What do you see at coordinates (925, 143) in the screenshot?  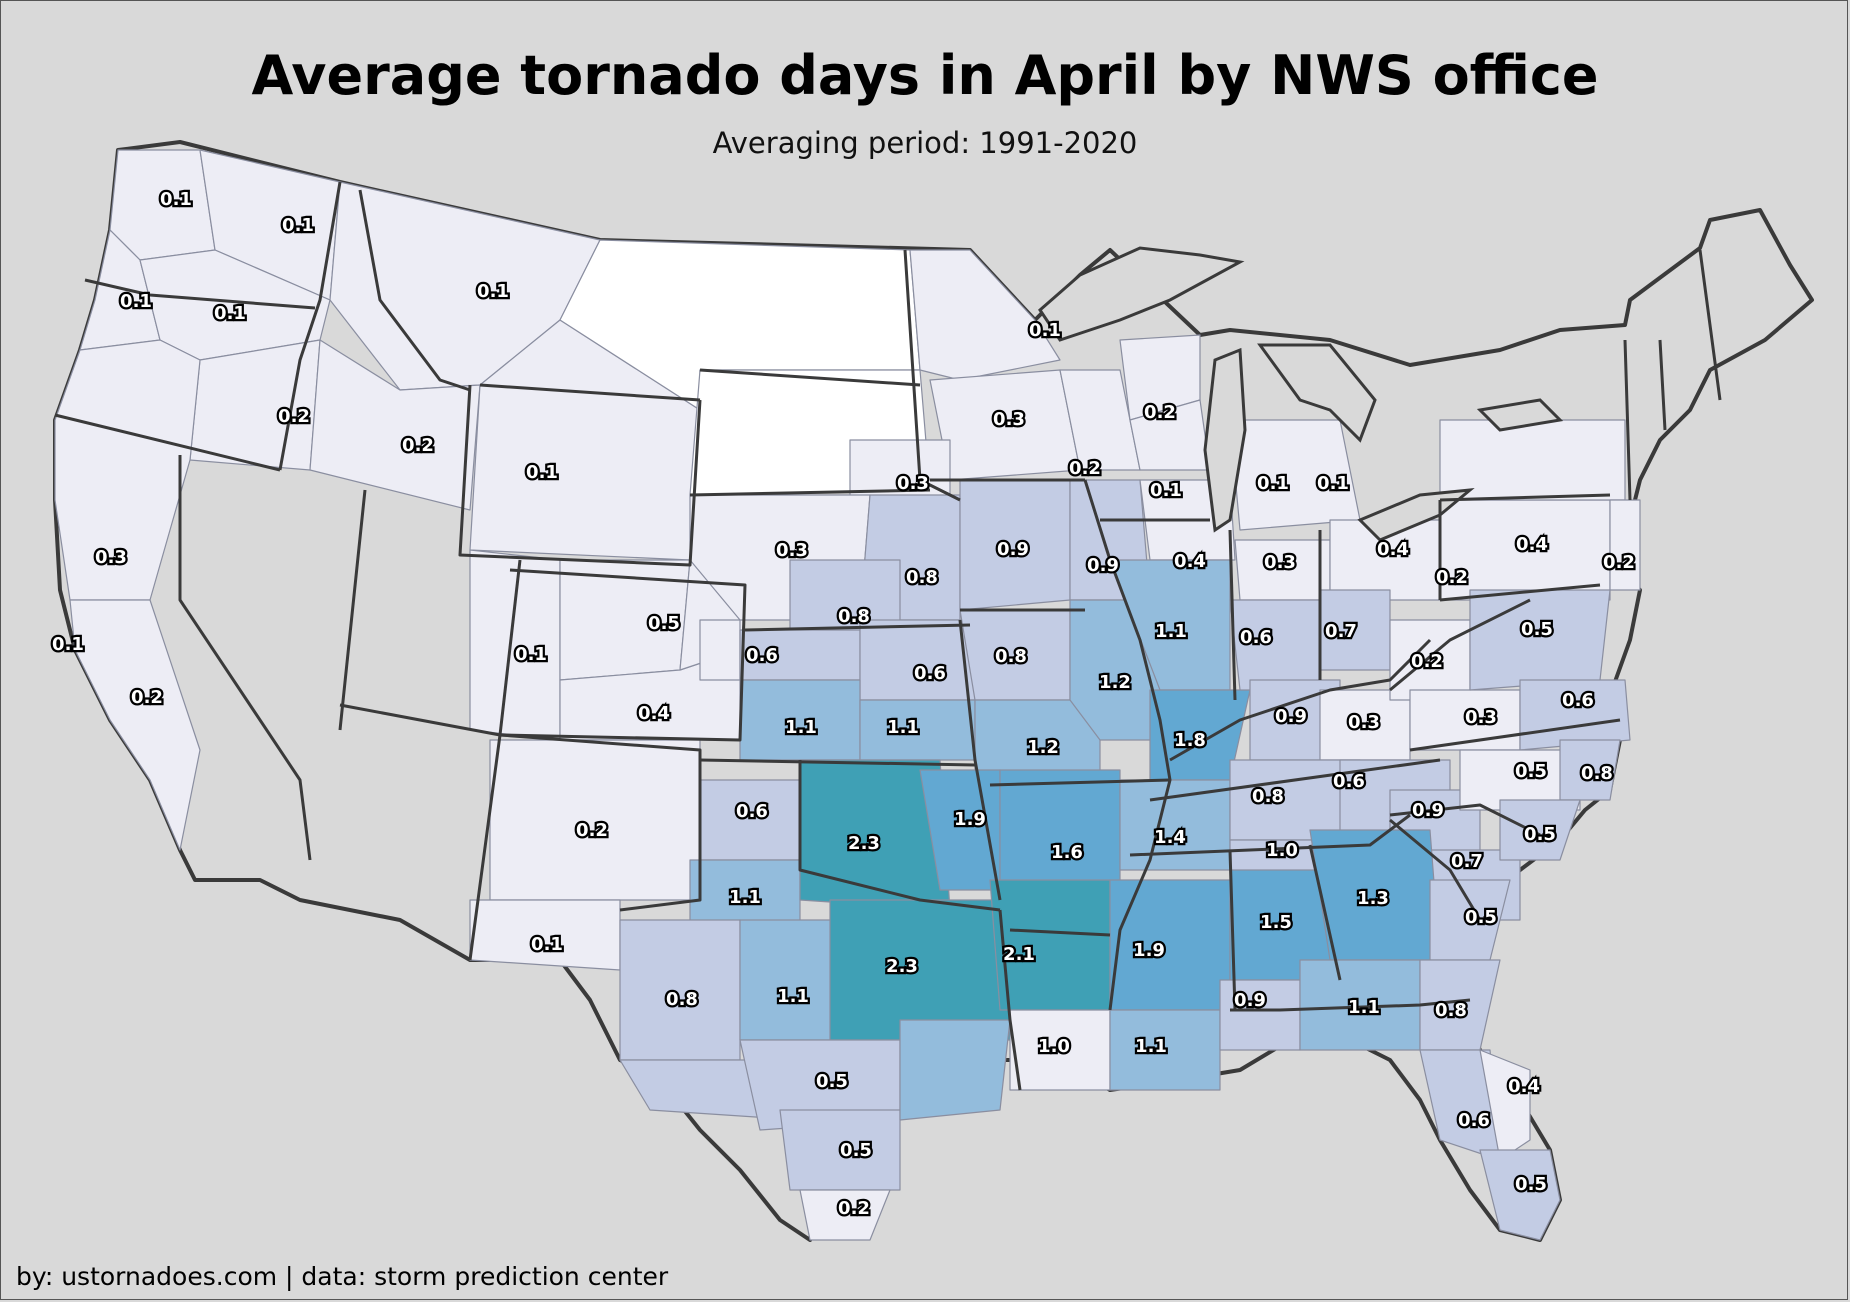 I see `map-subtitle: Averaging period: 1991-2020` at bounding box center [925, 143].